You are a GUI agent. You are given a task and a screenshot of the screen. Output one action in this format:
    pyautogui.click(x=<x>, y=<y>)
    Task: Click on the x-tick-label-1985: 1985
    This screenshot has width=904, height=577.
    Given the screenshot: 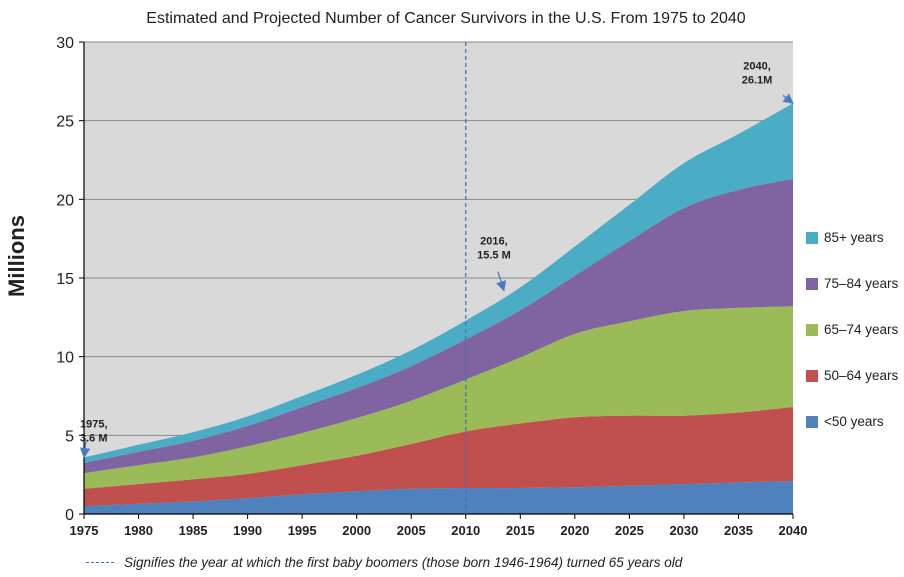 What is the action you would take?
    pyautogui.click(x=193, y=530)
    